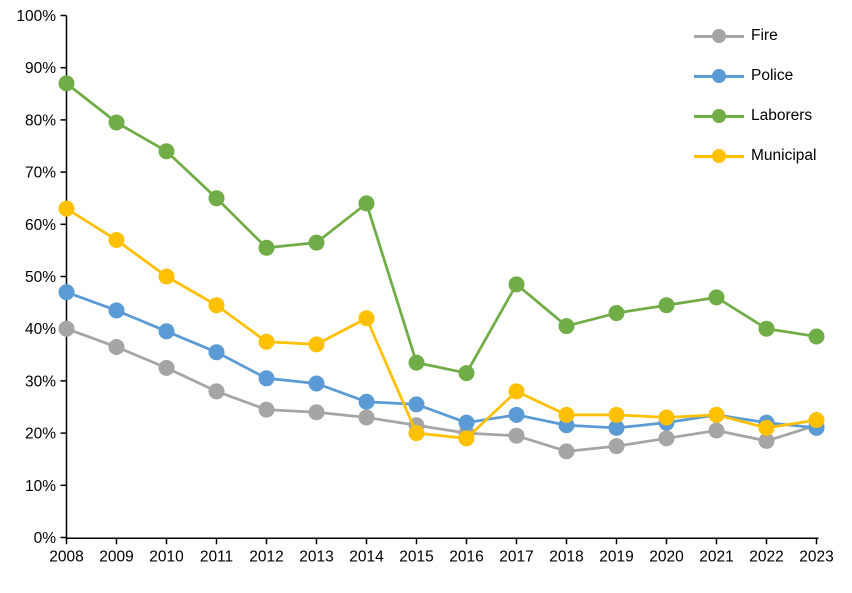 The image size is (852, 593). Describe the element at coordinates (616, 557) in the screenshot. I see `x-tick-label: 2019` at that location.